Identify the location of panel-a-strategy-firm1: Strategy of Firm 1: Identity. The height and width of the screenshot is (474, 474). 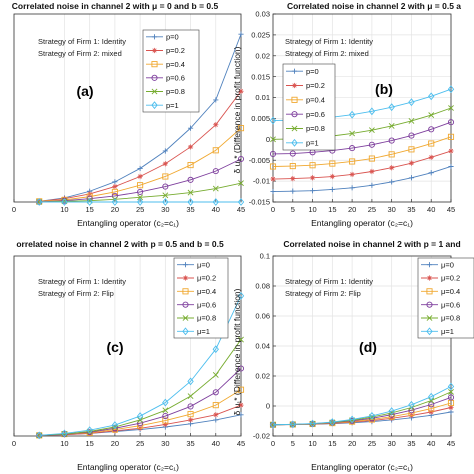
(82, 41).